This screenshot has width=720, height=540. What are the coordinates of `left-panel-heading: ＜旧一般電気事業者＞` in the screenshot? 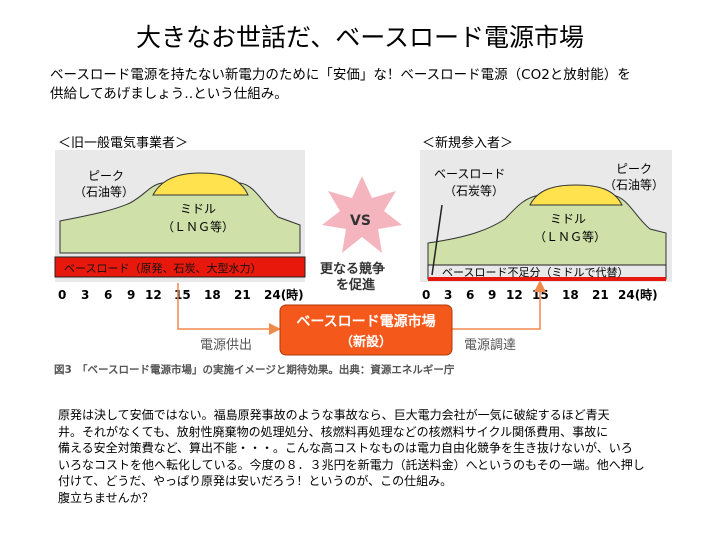 It's located at (123, 143).